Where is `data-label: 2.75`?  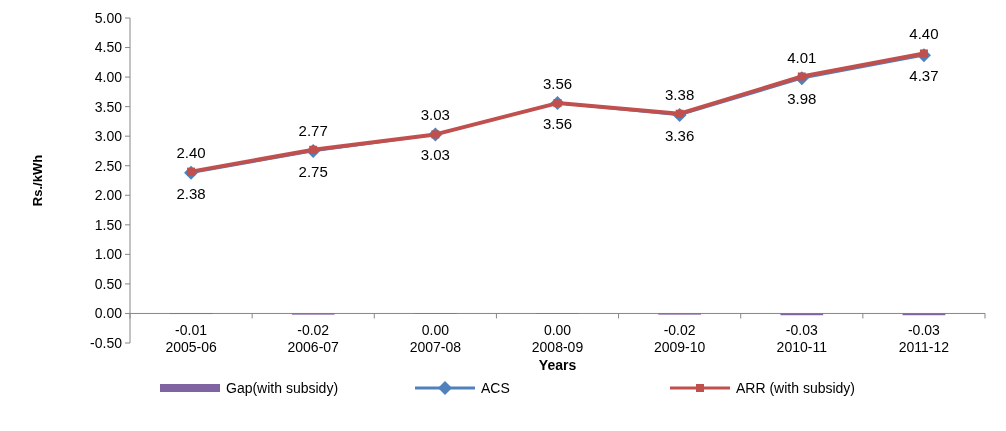 data-label: 2.75 is located at coordinates (313, 171).